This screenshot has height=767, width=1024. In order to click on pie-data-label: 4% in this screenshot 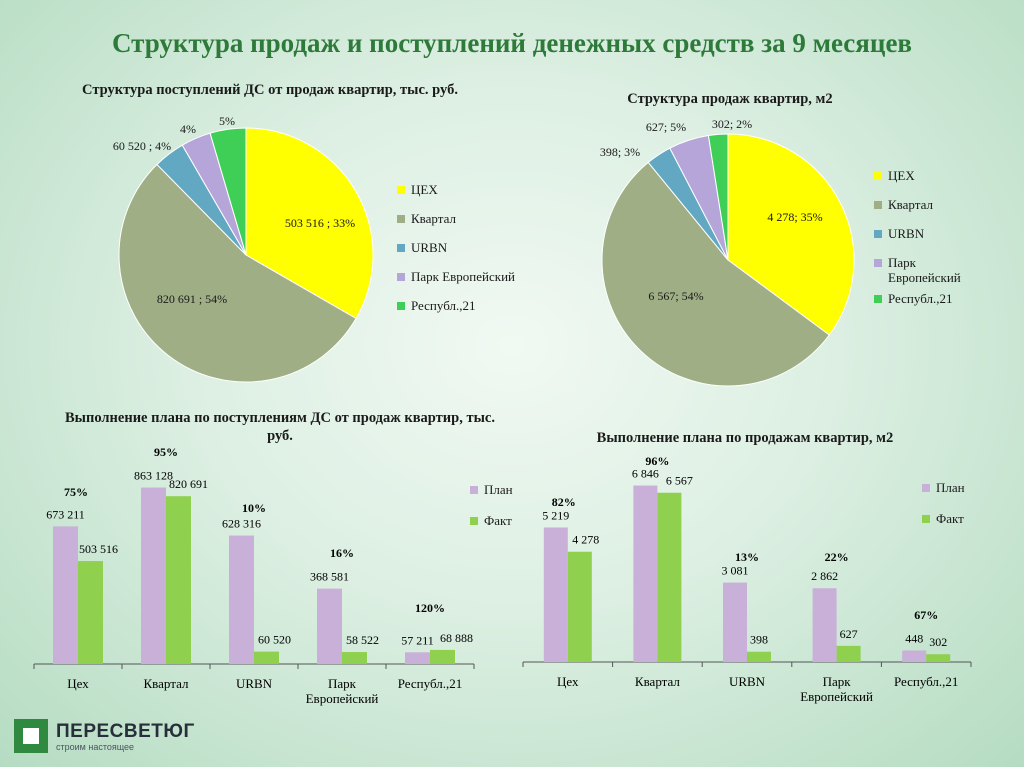, I will do `click(188, 129)`.